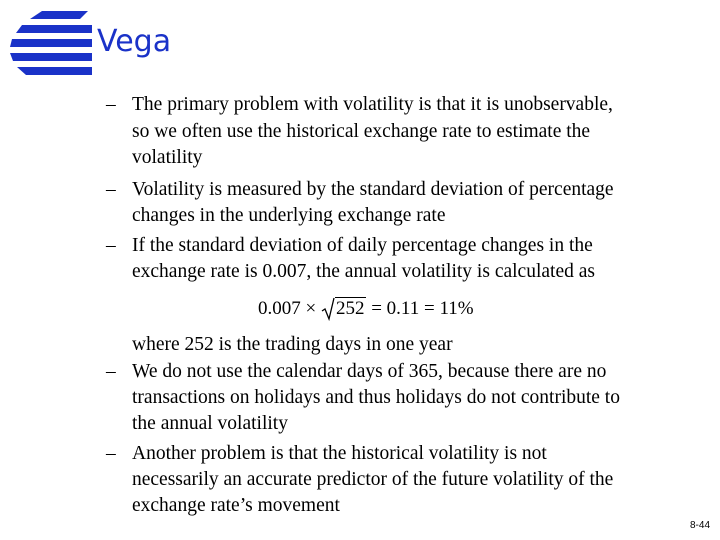 This screenshot has width=720, height=540. Describe the element at coordinates (328, 309) in the screenshot. I see `radical-sign` at that location.